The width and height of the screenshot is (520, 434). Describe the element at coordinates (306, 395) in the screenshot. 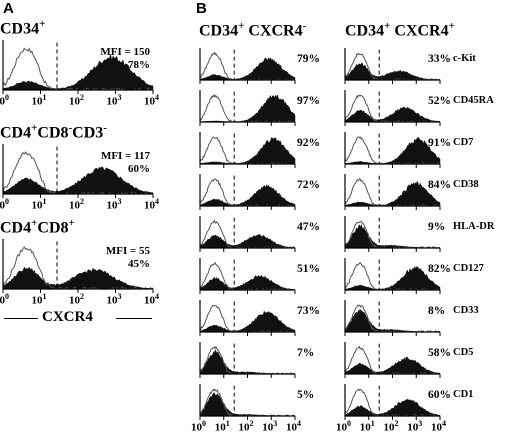

I see `percent-negative-column: 5%` at that location.